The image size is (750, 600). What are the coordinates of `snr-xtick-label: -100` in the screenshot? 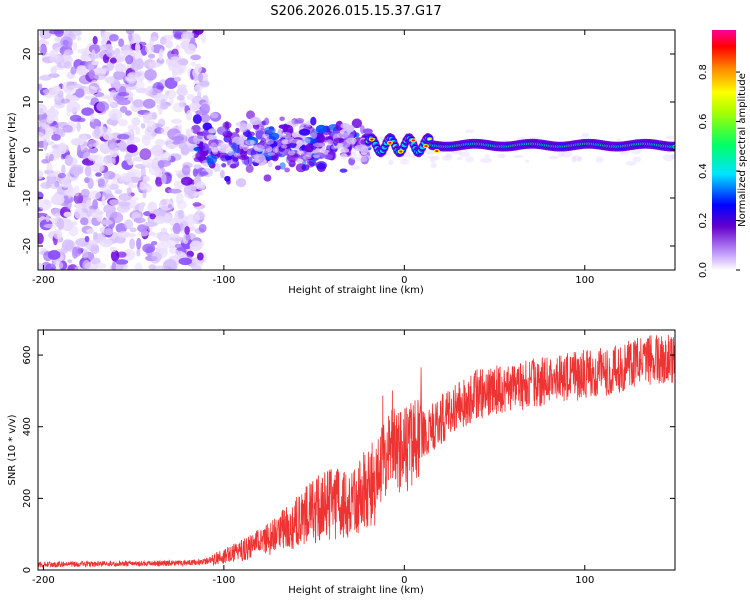 It's located at (224, 580).